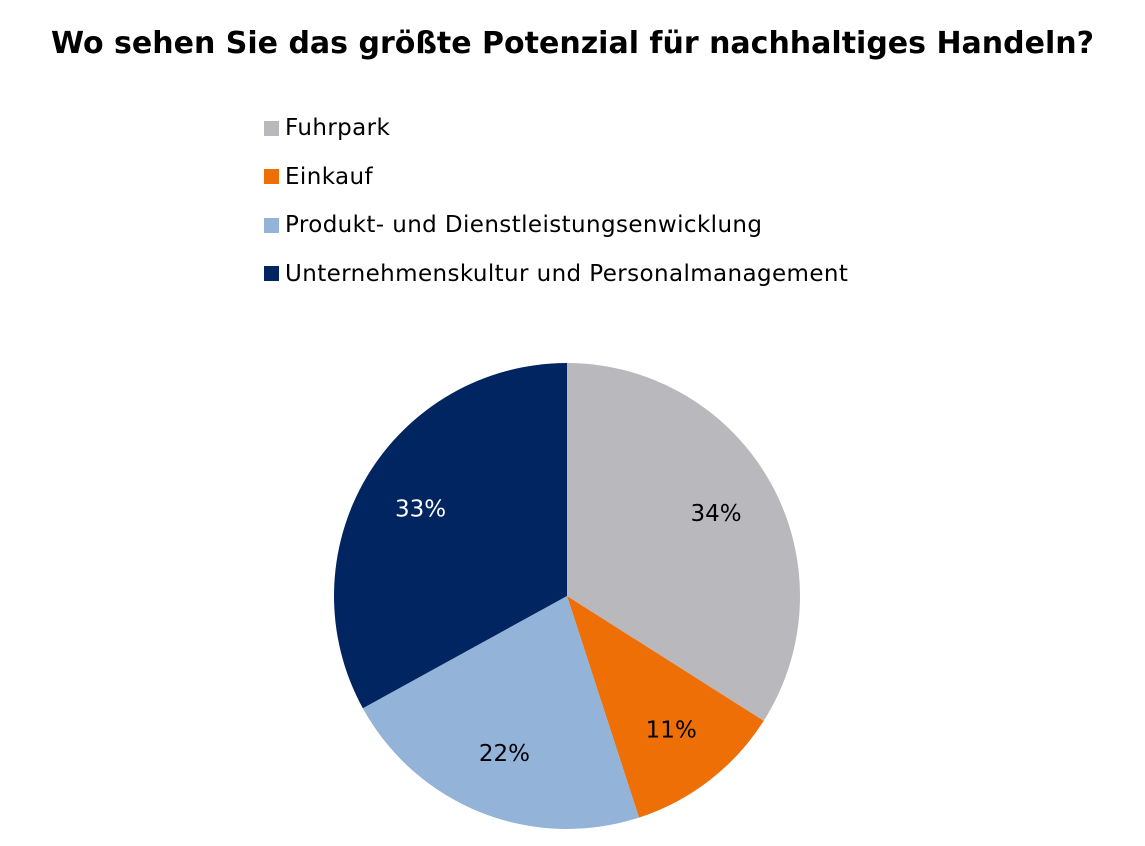 This screenshot has width=1145, height=846. Describe the element at coordinates (271, 225) in the screenshot. I see `legend-swatch-produktentwicklung` at that location.